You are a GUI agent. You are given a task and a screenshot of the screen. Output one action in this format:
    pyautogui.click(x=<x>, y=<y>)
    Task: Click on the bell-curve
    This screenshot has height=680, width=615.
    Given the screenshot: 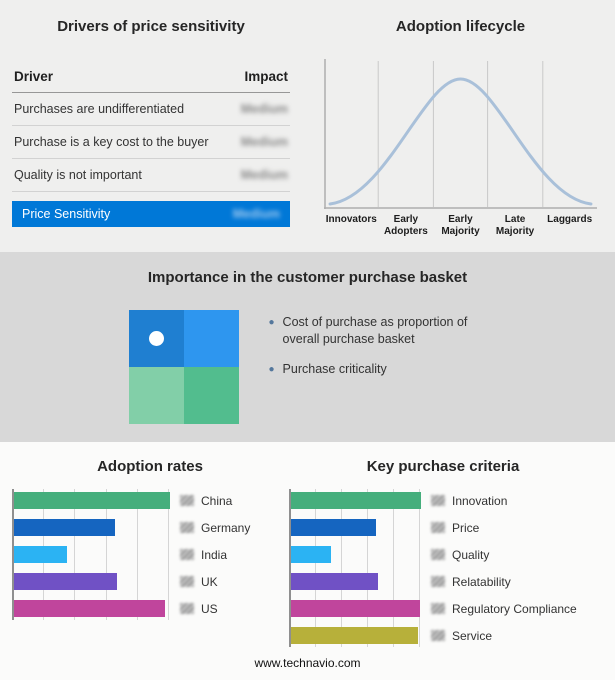 What is the action you would take?
    pyautogui.click(x=460, y=141)
    